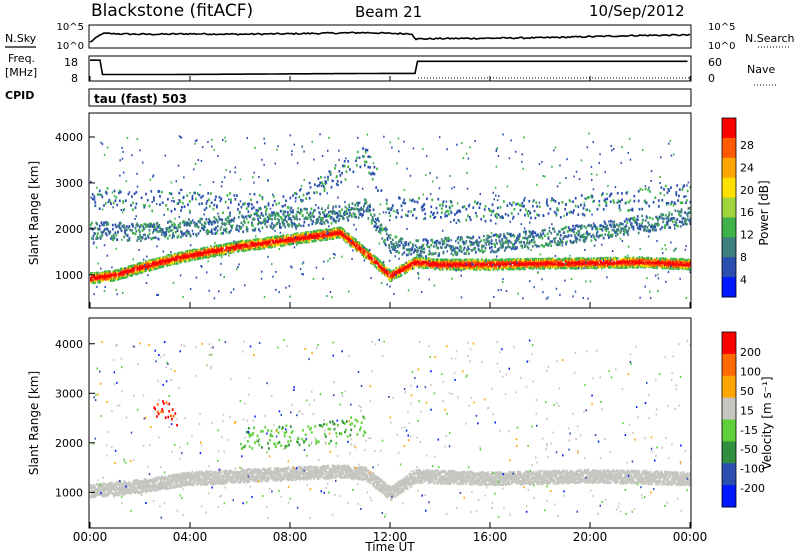  I want to click on date-title: 10/Sep/2012, so click(637, 11).